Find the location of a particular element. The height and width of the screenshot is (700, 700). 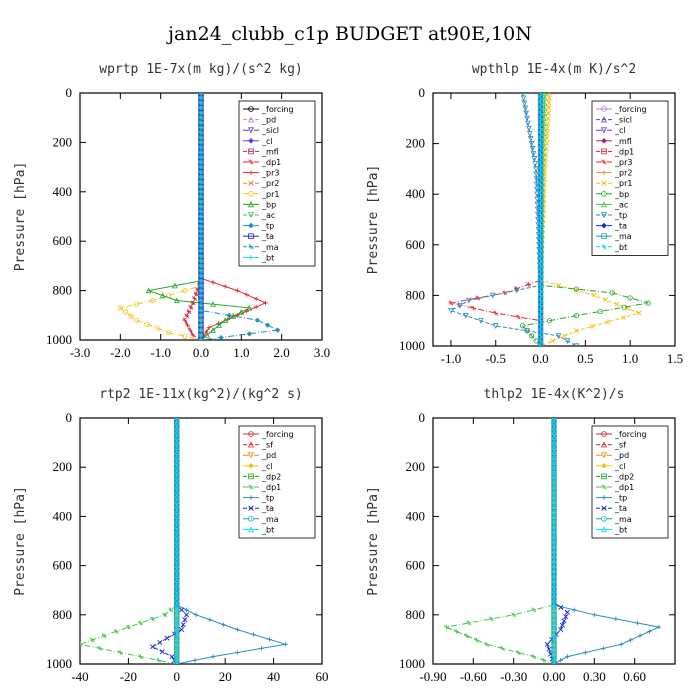

legend-label: _mfl is located at coordinates (623, 141).